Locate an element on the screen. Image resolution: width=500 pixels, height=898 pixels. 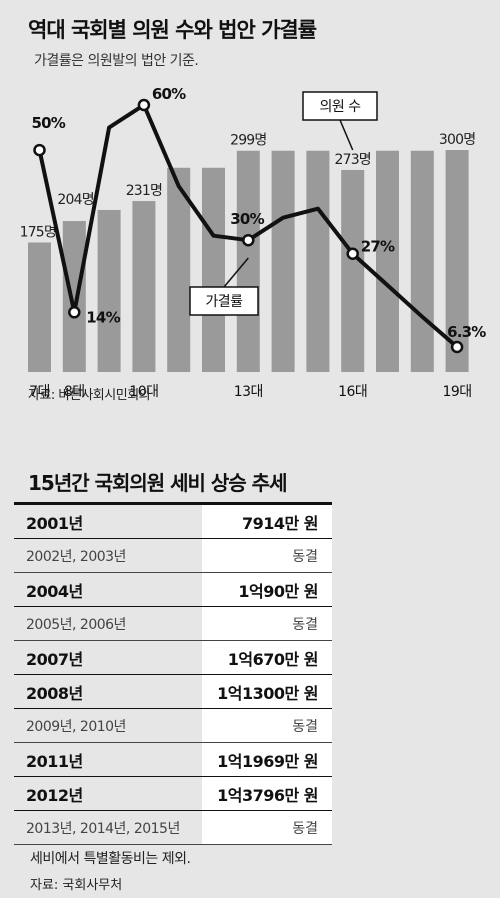
table-cell-year: 2012년 is located at coordinates (54, 795).